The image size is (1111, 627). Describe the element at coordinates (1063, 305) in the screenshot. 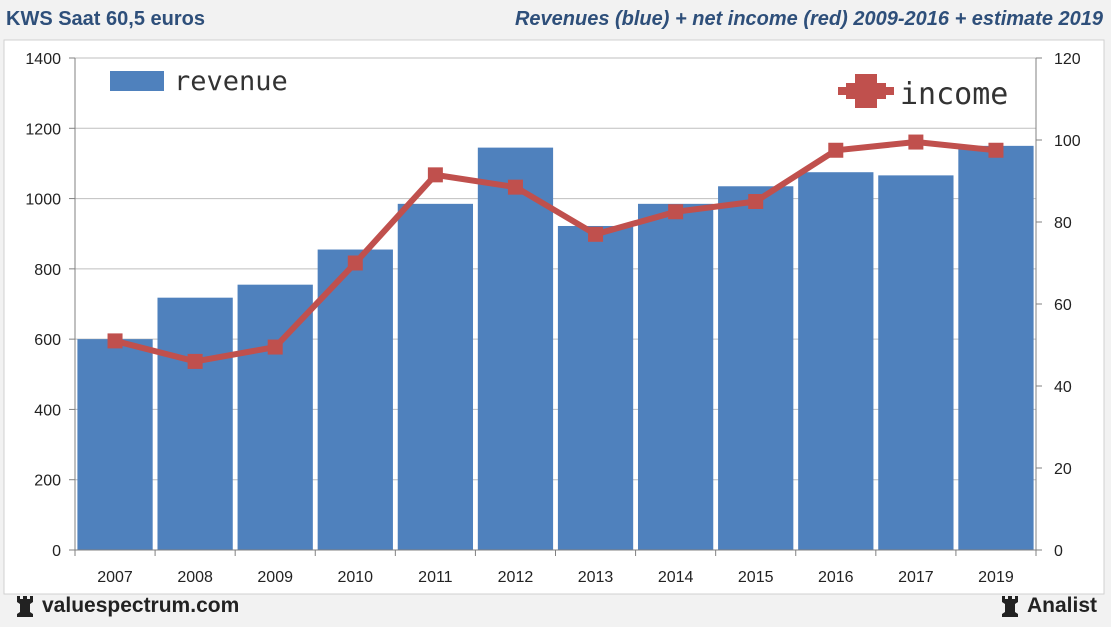

I see `y-right-tick-label: 60` at that location.